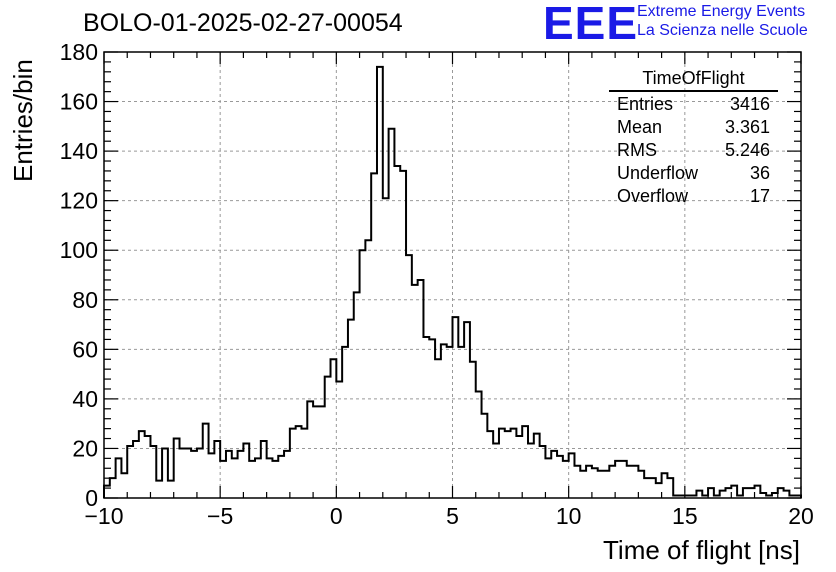  What do you see at coordinates (640, 127) in the screenshot?
I see `stats-label: Mean` at bounding box center [640, 127].